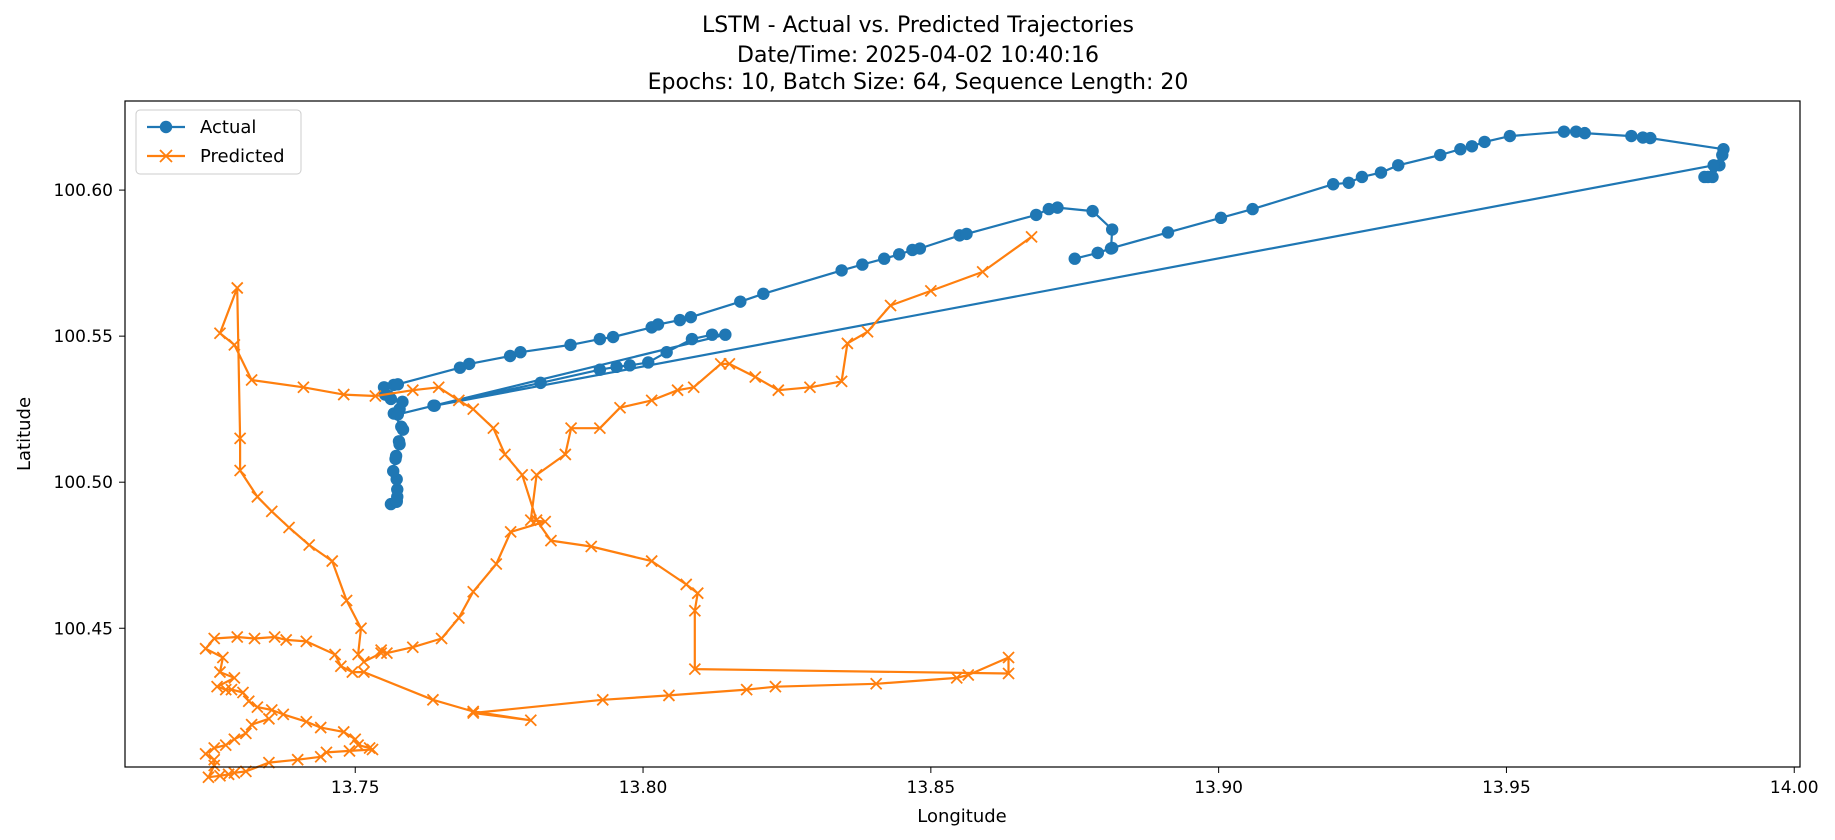 This screenshot has width=1835, height=840. I want to click on x-tick-label: 13.75, so click(355, 788).